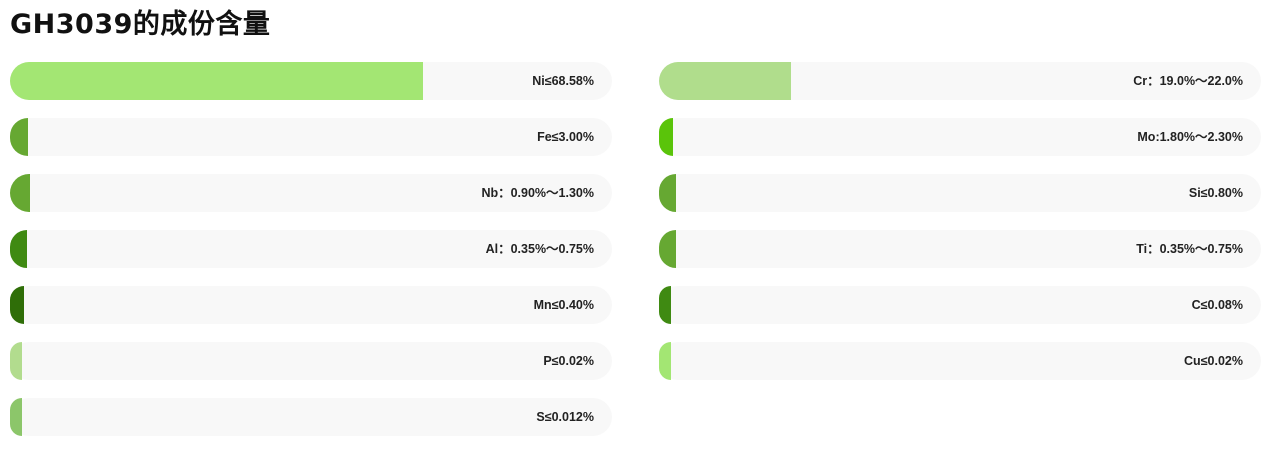 The image size is (1269, 454). Describe the element at coordinates (960, 81) in the screenshot. I see `bar-row: Cr：19.0%～22.0%` at that location.